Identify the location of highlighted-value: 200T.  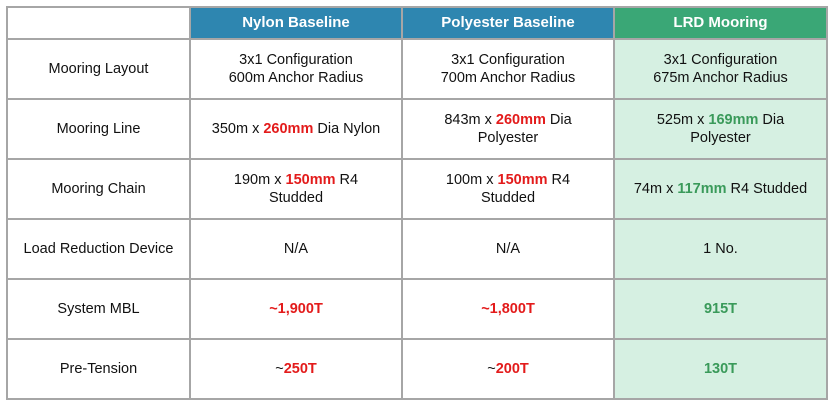
(512, 369).